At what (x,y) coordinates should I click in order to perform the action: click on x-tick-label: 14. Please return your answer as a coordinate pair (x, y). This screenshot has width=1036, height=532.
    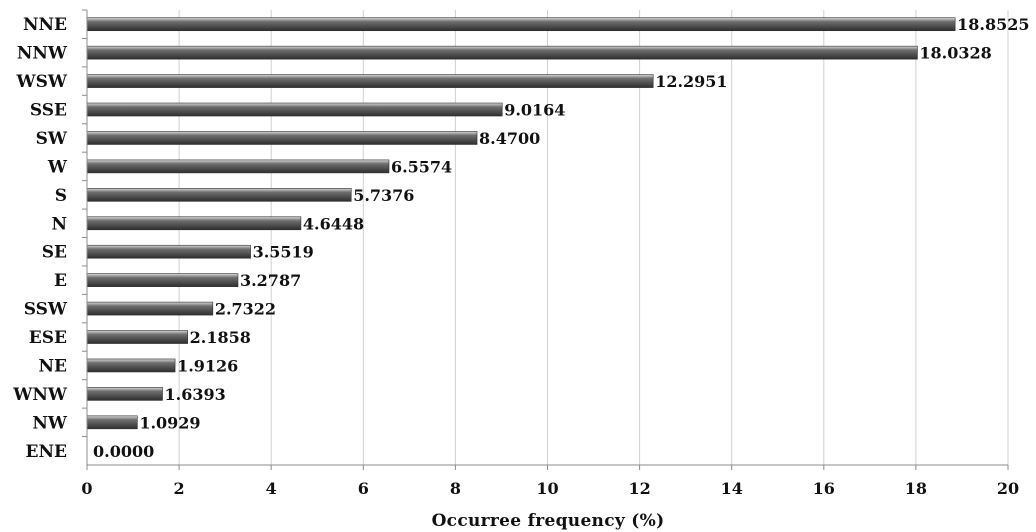
    Looking at the image, I should click on (732, 488).